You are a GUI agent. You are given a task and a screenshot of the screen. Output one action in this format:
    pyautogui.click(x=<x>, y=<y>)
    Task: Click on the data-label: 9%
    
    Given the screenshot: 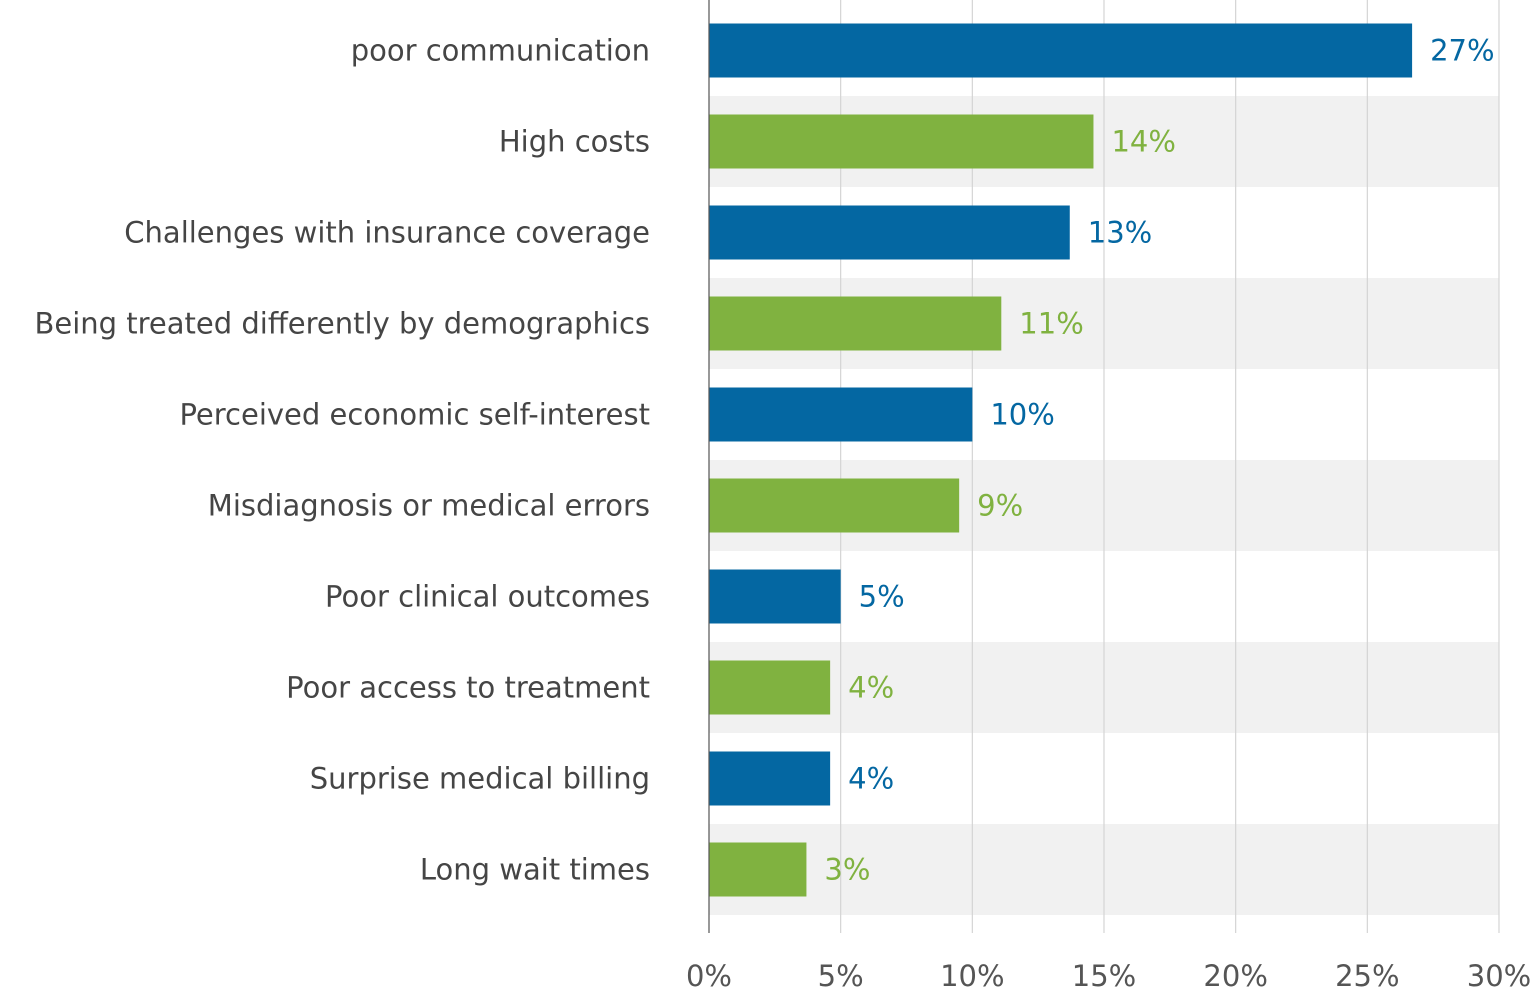 What is the action you would take?
    pyautogui.click(x=1000, y=506)
    